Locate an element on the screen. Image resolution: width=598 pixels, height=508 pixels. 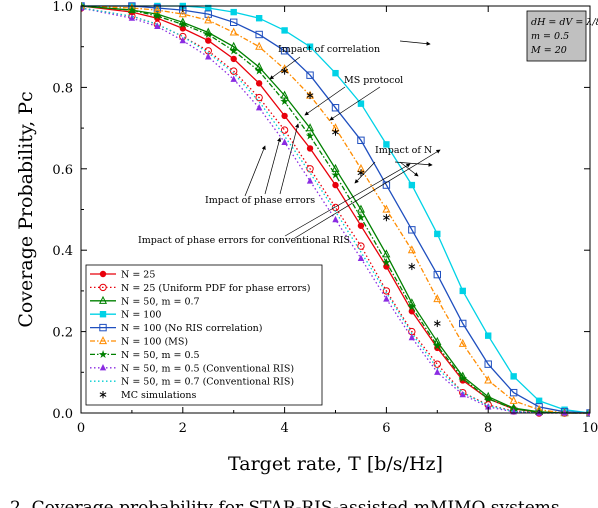
legend-box is located at coordinates (204, 335).